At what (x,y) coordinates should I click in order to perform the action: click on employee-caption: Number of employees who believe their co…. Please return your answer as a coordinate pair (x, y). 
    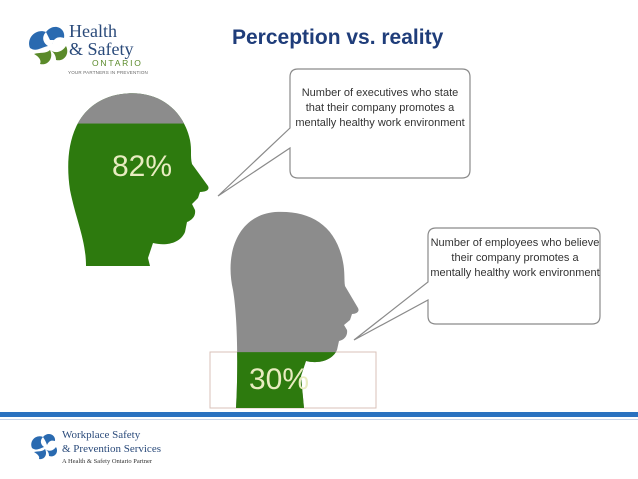
    Looking at the image, I should click on (515, 258).